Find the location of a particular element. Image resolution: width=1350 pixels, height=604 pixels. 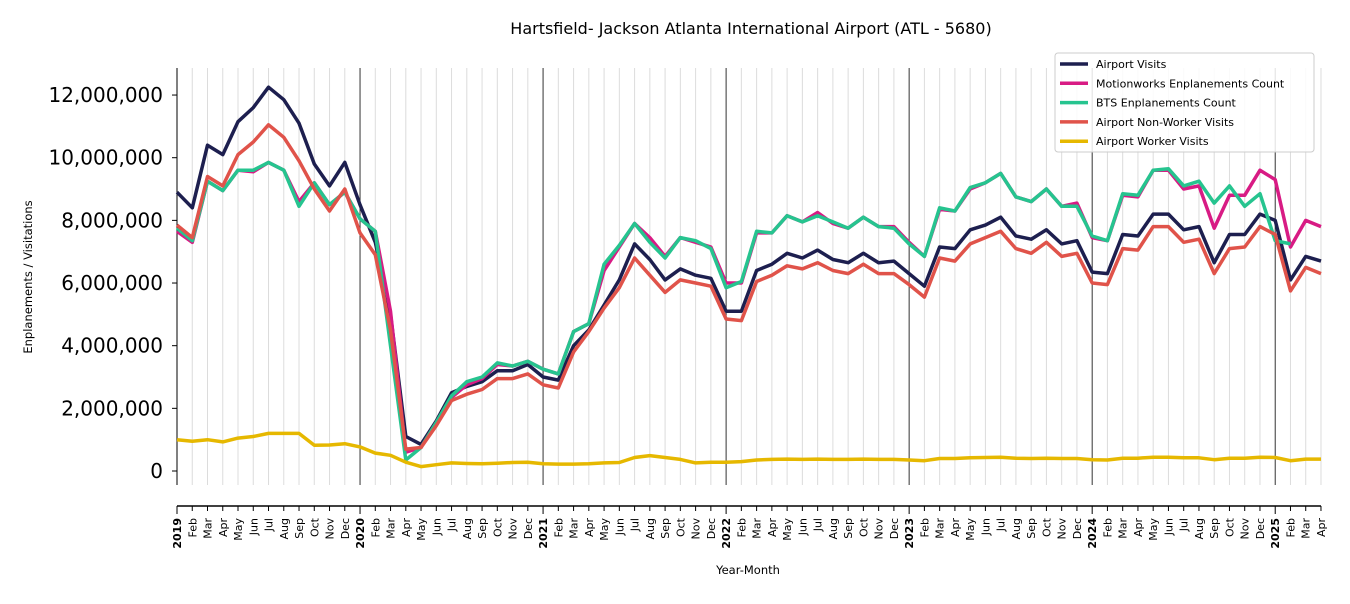

legend-box is located at coordinates (1184, 102).